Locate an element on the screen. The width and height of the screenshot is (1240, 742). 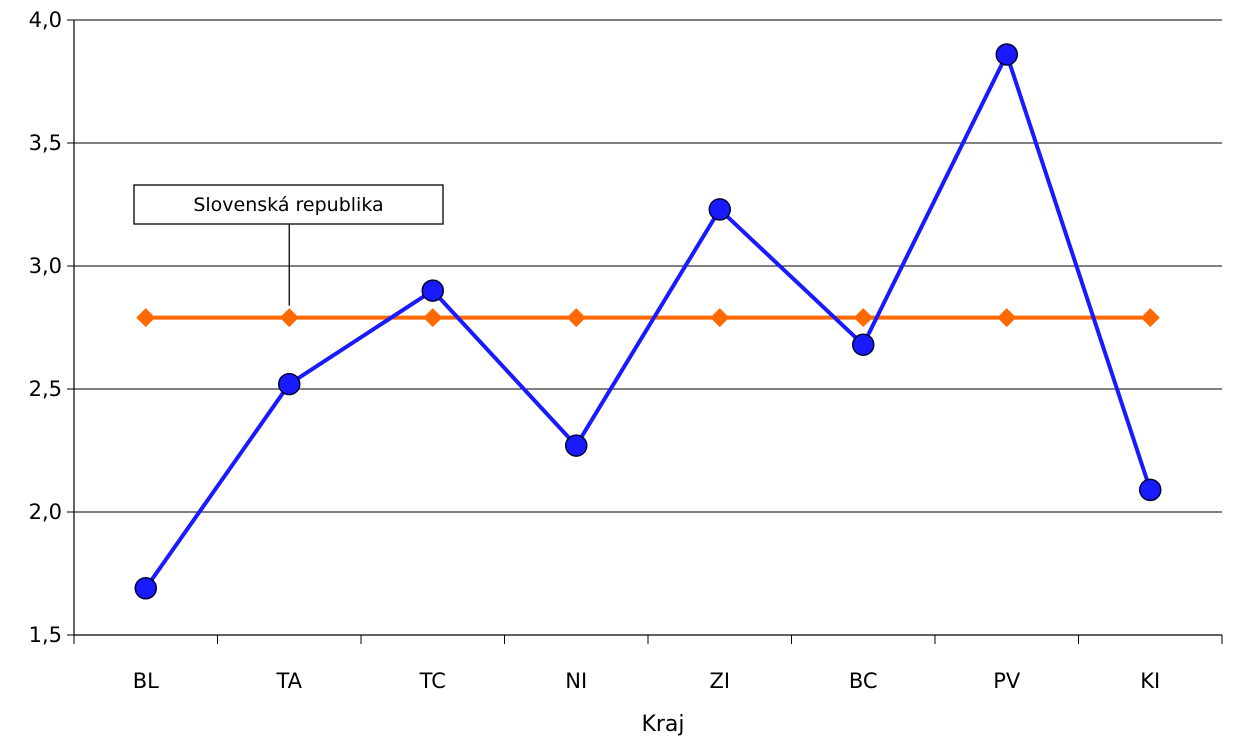
annotation-box is located at coordinates (288, 204).